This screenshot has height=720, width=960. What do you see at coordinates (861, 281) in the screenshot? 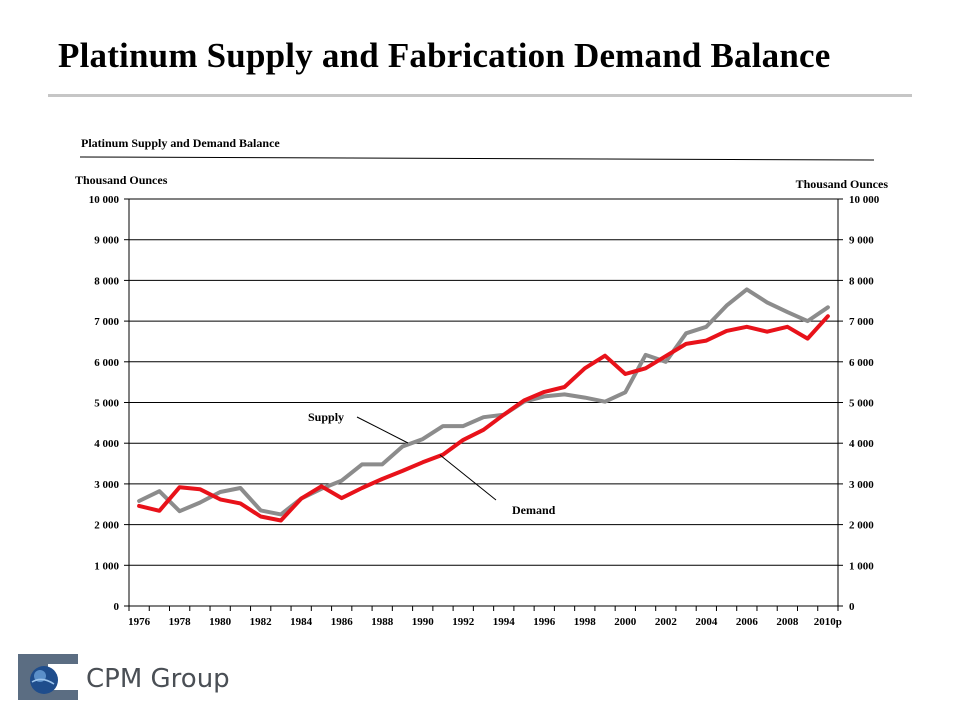
I see `y-tick-label-right: 8 000` at bounding box center [861, 281].